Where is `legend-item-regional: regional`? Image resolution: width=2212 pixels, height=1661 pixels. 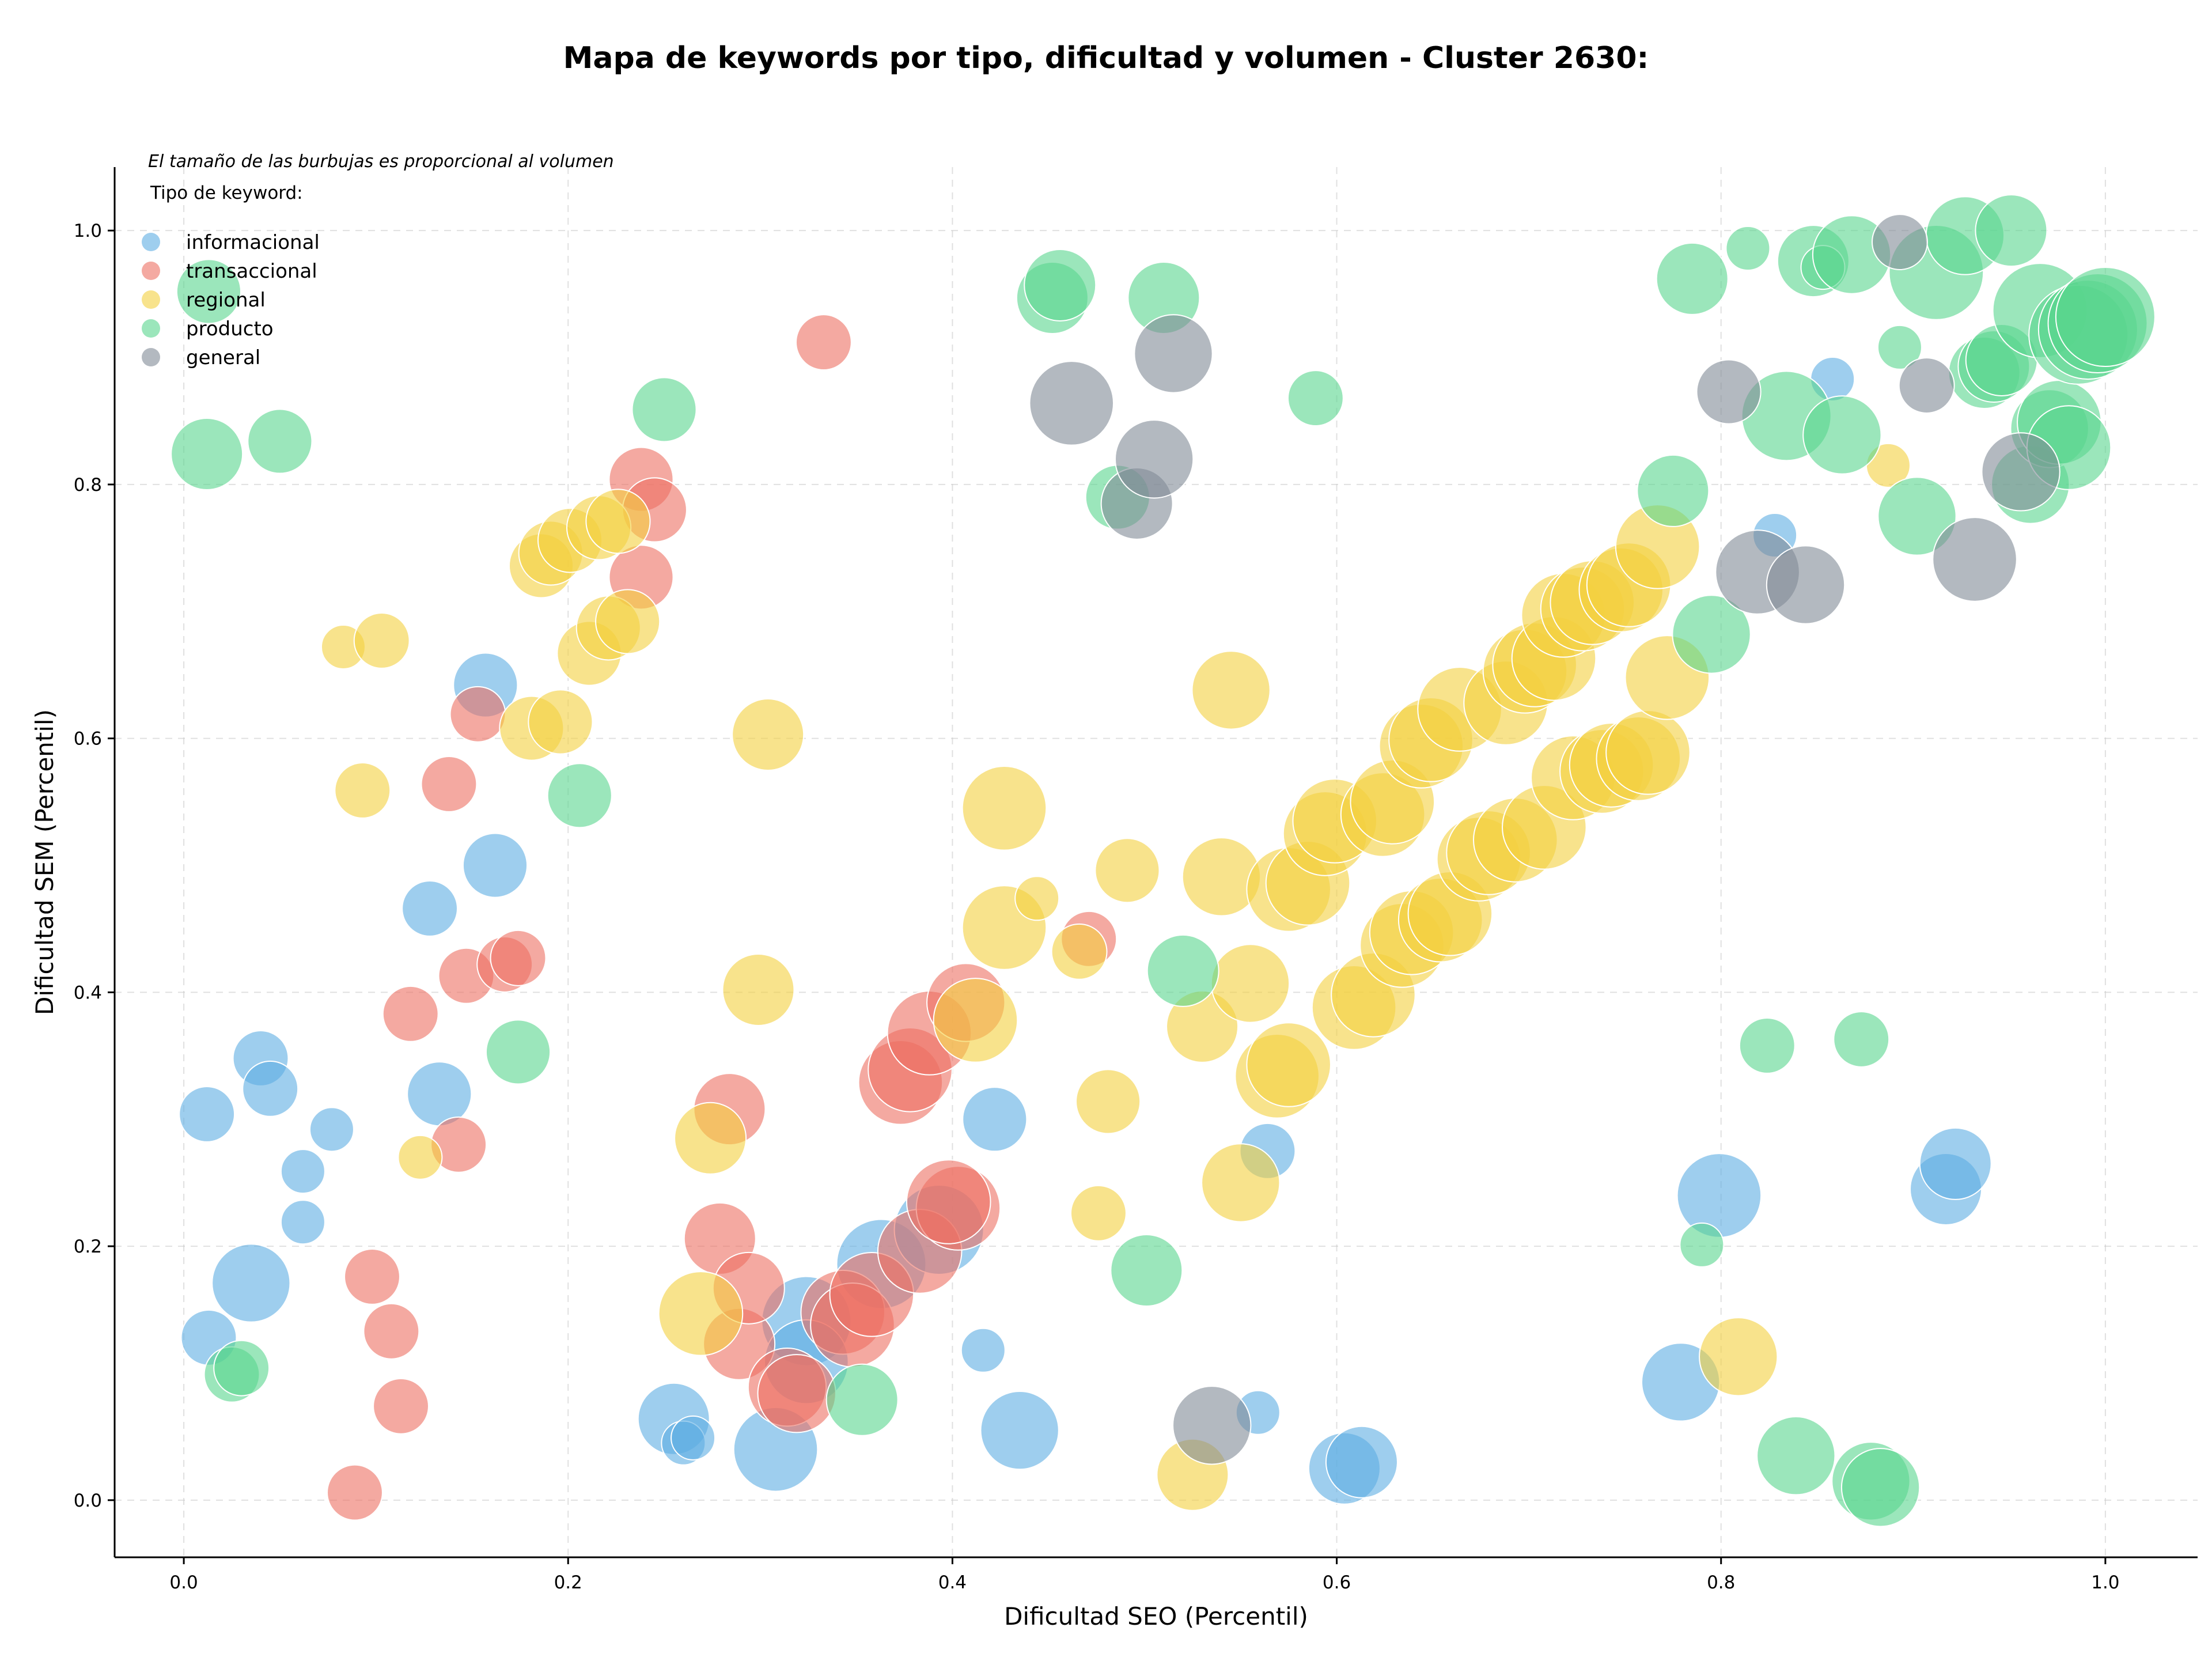 legend-item-regional: regional is located at coordinates (204, 300).